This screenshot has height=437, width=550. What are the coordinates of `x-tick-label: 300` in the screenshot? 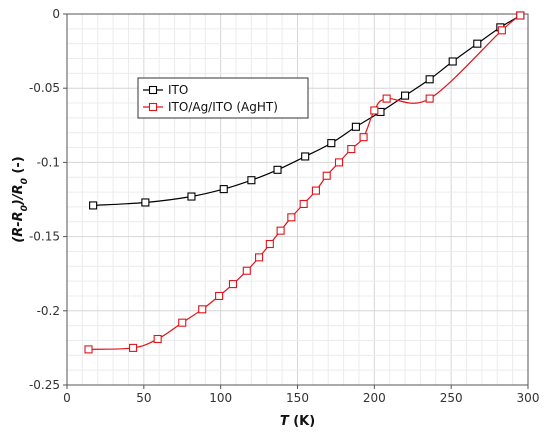 It's located at (528, 398).